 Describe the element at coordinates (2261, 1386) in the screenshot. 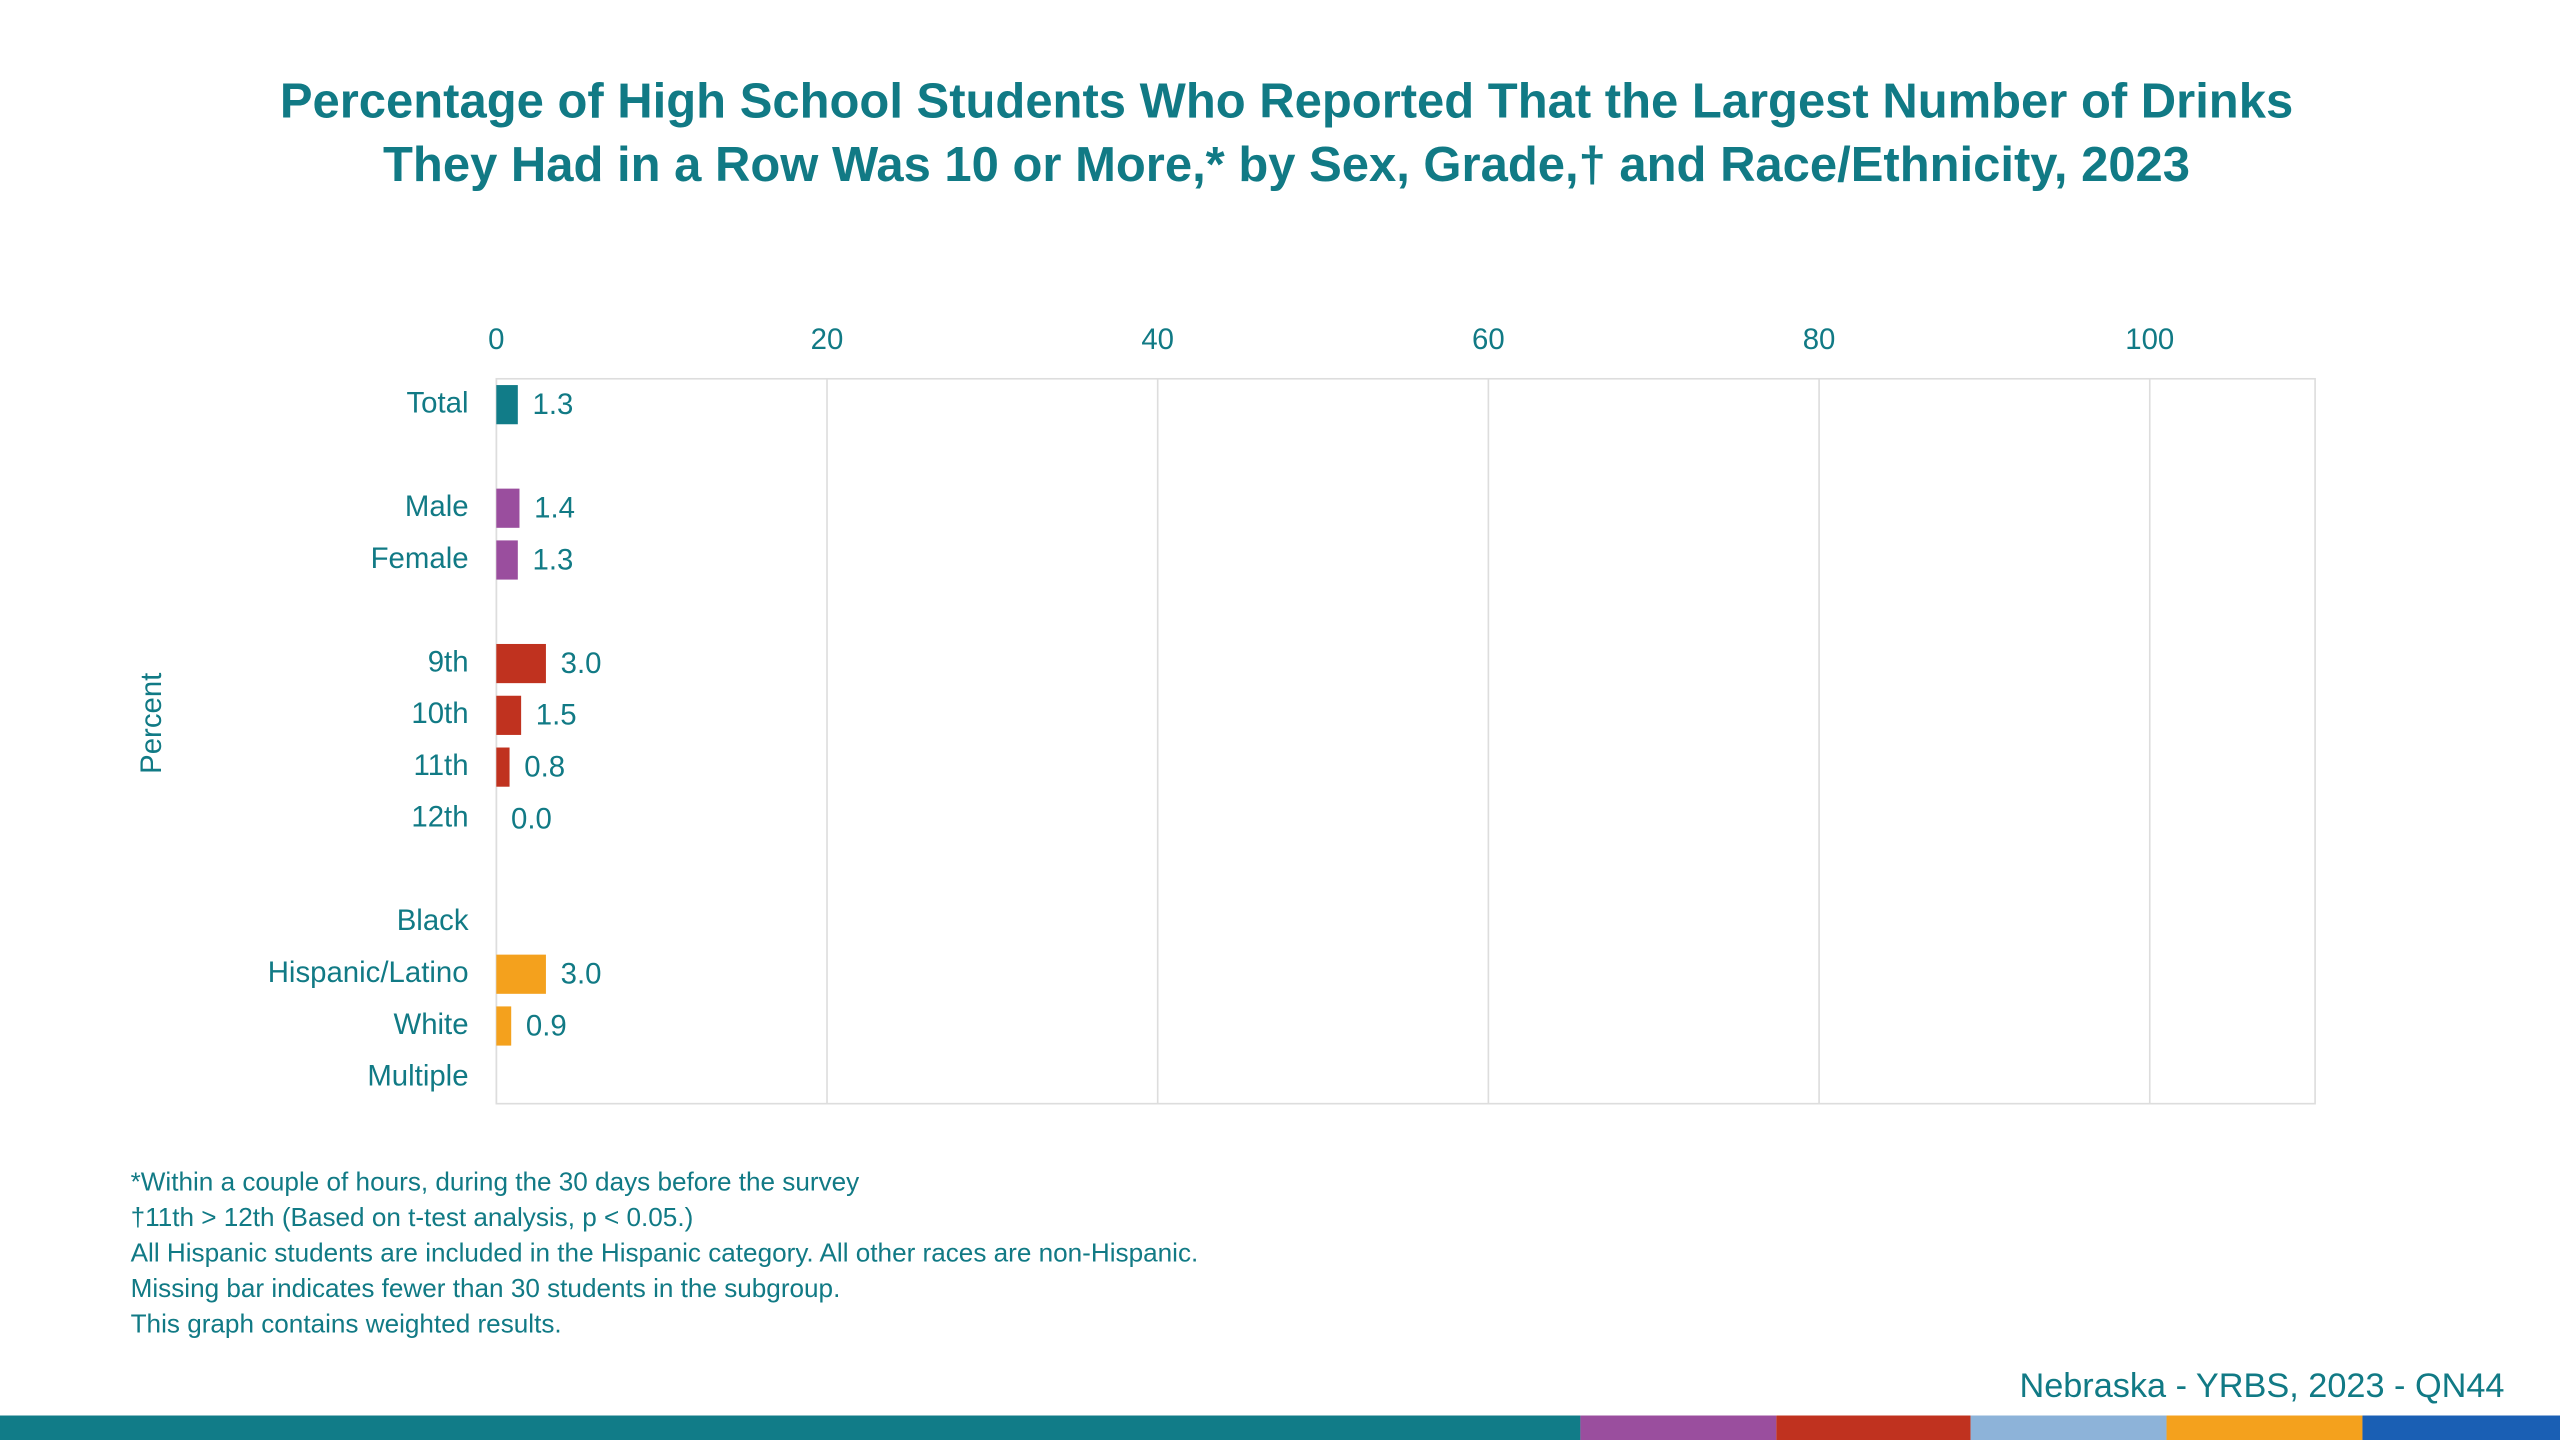

I see `source: Nebraska - YRBS, 2023 - QN44` at that location.